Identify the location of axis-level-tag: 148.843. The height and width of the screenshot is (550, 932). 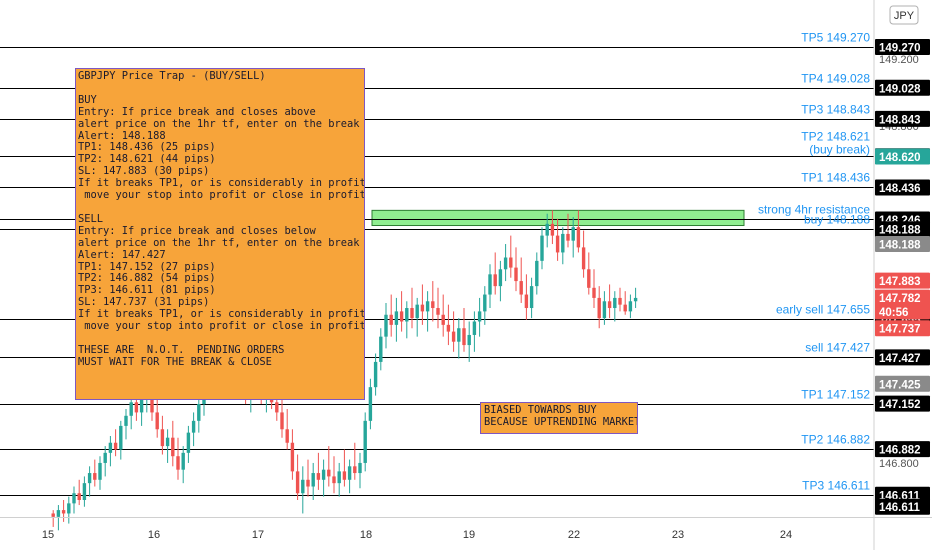
(900, 120).